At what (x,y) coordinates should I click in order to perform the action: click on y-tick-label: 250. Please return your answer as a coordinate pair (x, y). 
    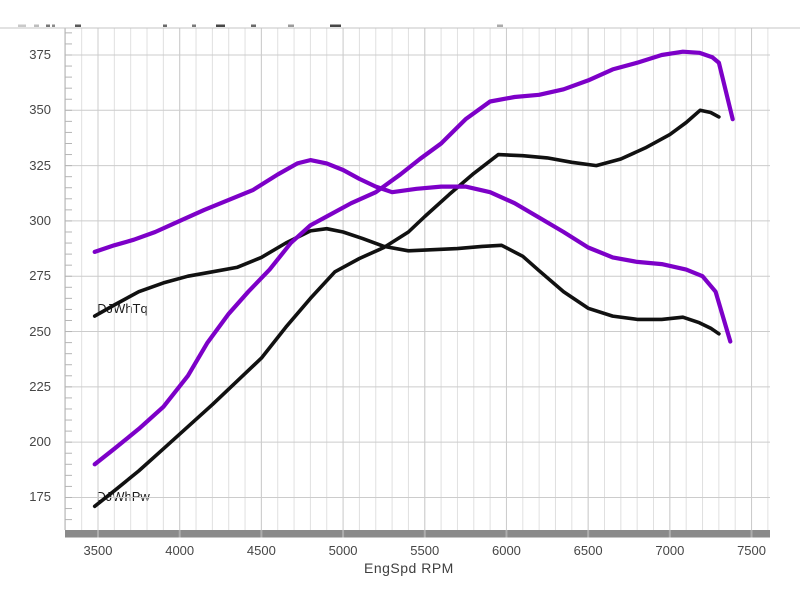
    Looking at the image, I should click on (40, 331).